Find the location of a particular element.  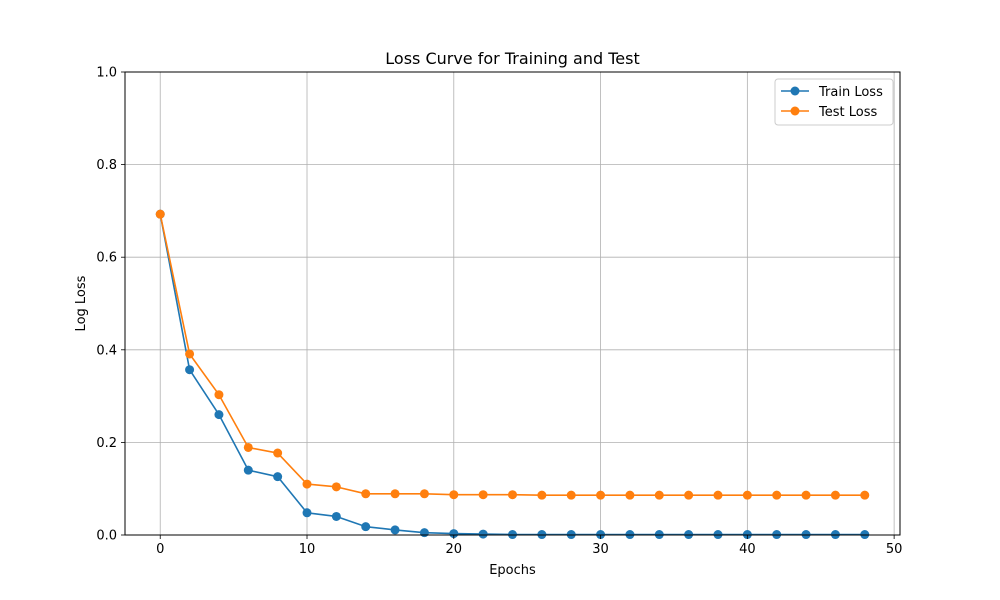

x-axis-label: Epochs is located at coordinates (512, 570).